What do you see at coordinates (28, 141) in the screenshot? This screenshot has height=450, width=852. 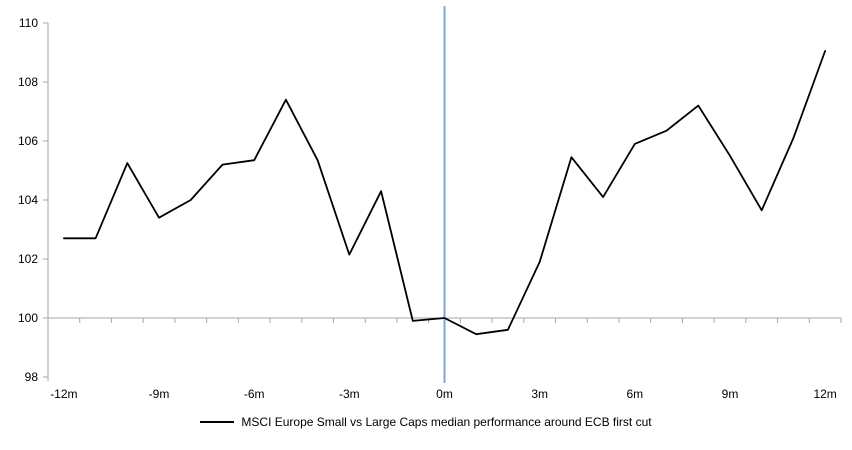 I see `y-axis-tick-label: 106` at bounding box center [28, 141].